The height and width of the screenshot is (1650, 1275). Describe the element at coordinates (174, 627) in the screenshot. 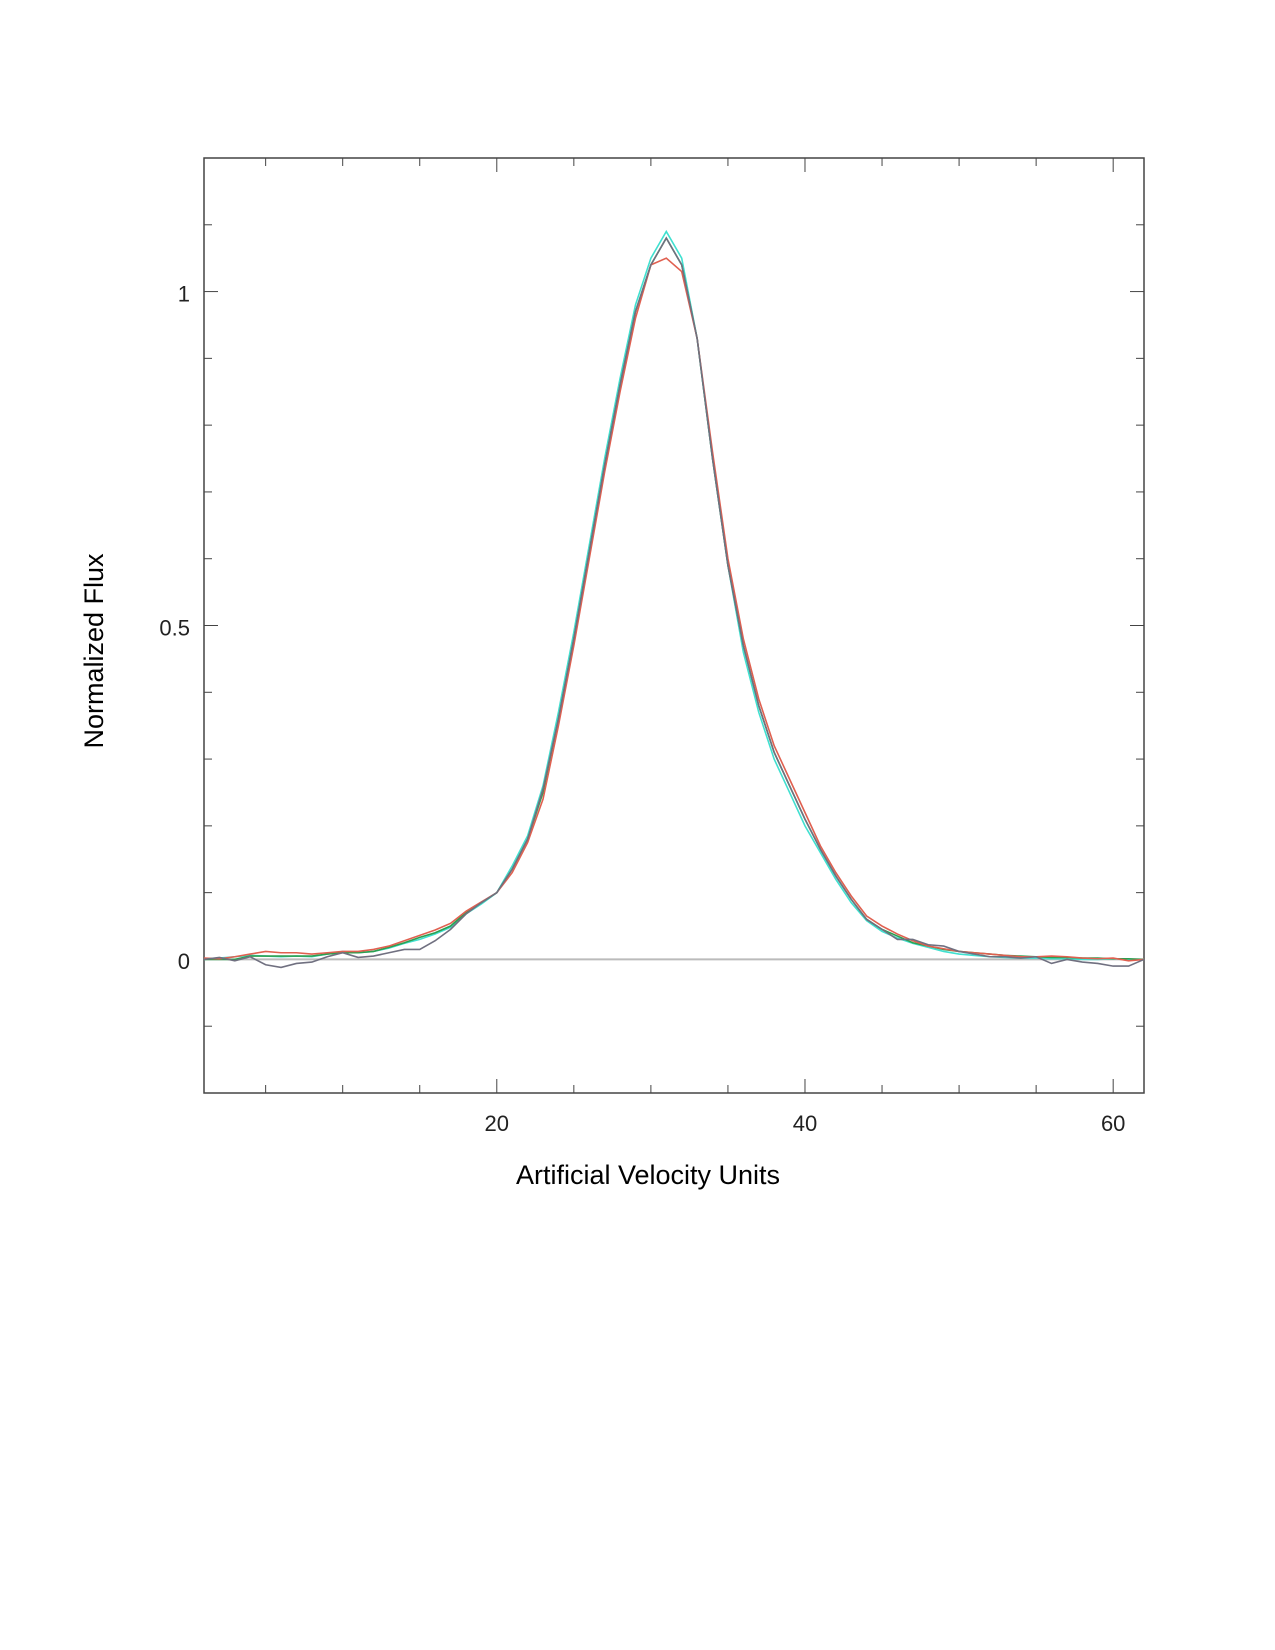

I see `y-tick-label: 0.5` at that location.